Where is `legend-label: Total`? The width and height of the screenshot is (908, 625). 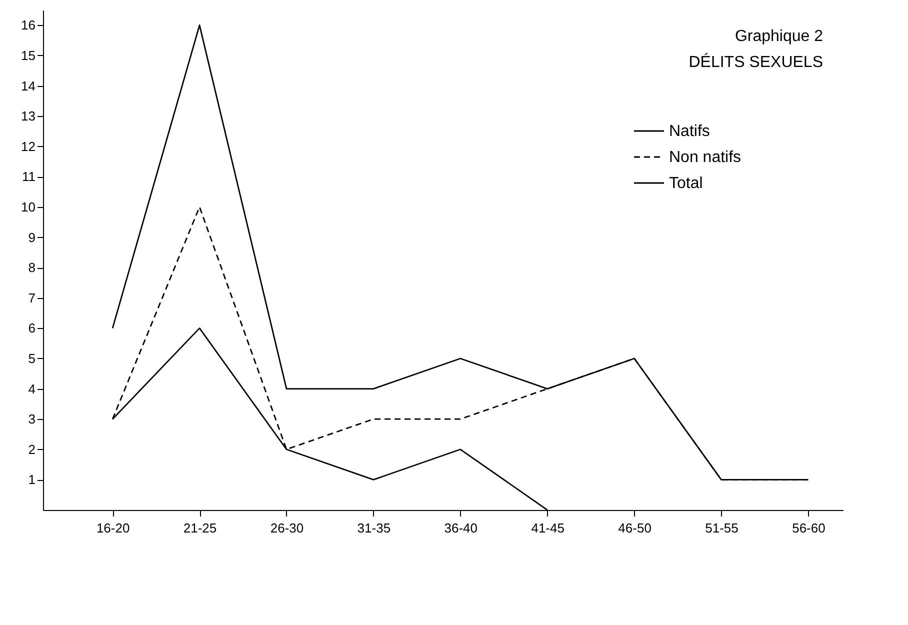
legend-label: Total is located at coordinates (686, 183).